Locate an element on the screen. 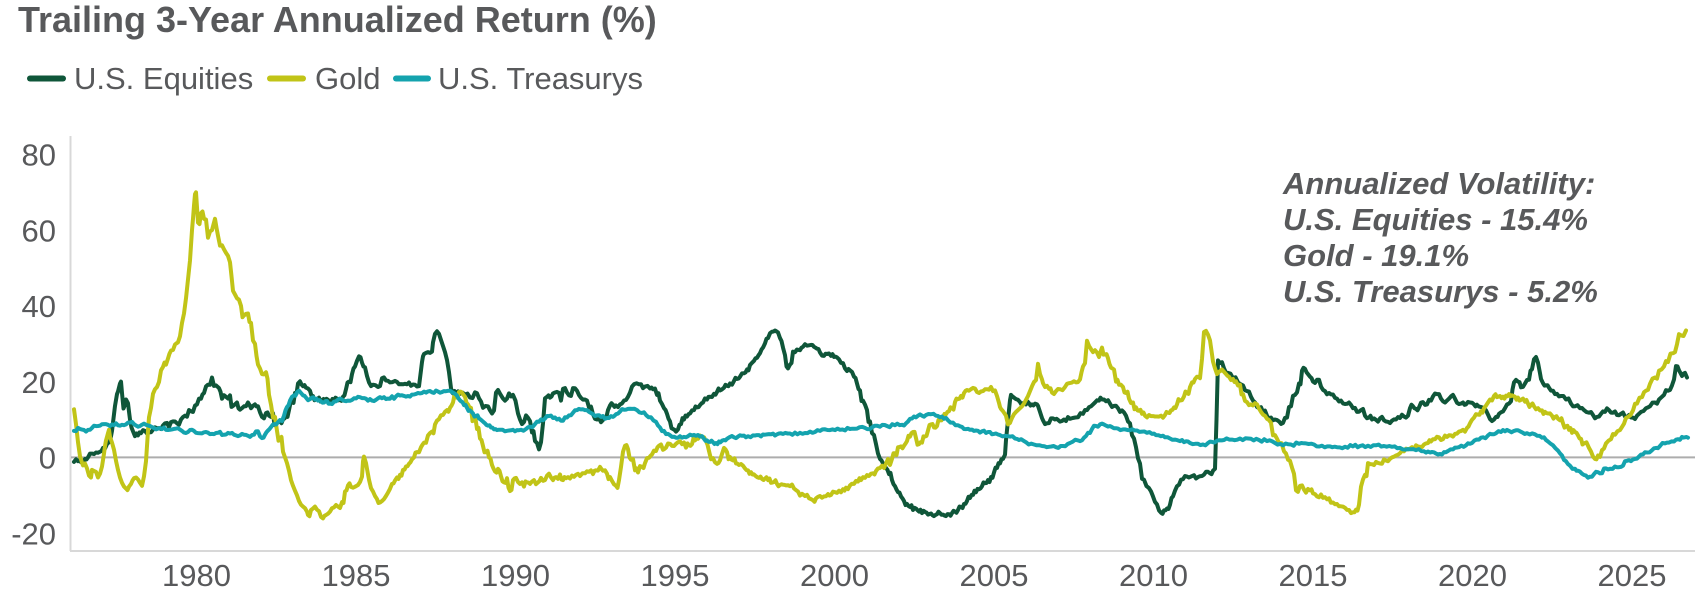  svg-text: -20 is located at coordinates (33, 533).